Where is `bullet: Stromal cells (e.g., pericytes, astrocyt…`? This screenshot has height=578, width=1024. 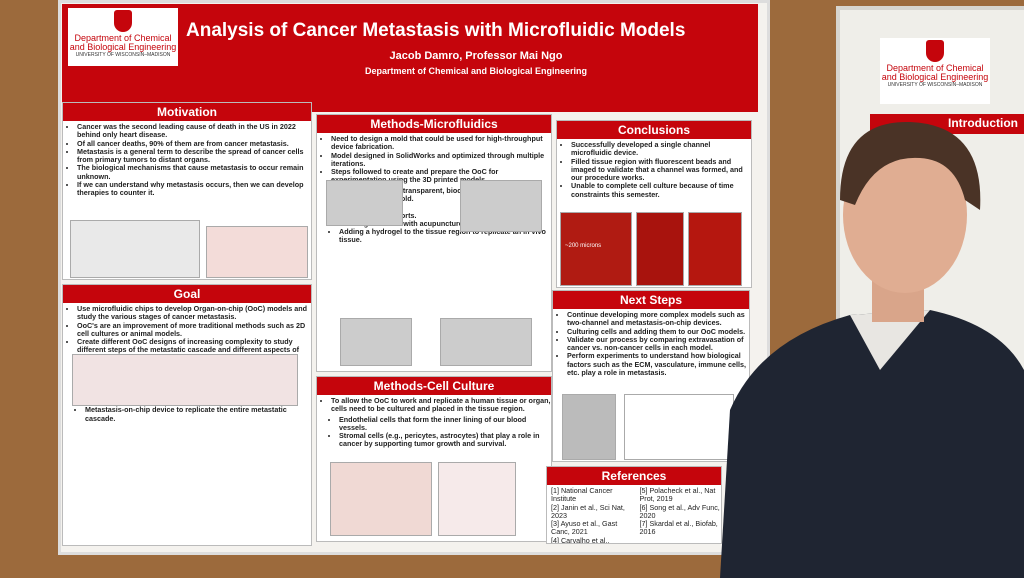 bullet: Stromal cells (e.g., pericytes, astrocyt… is located at coordinates (445, 440).